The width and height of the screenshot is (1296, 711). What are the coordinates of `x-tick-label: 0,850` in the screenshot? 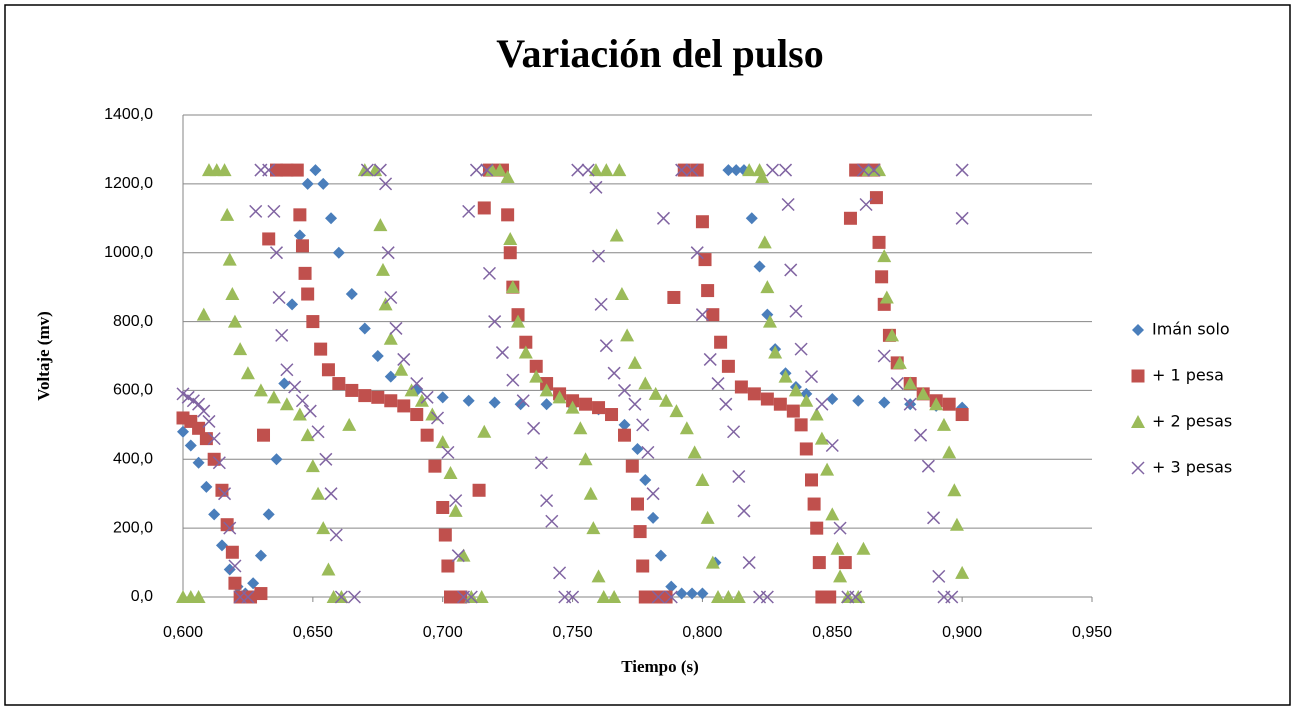 It's located at (832, 632).